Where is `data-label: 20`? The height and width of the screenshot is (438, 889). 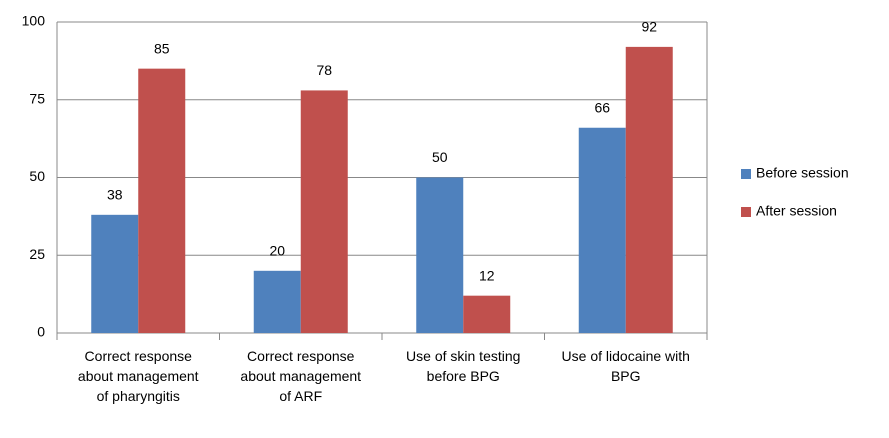 data-label: 20 is located at coordinates (277, 251).